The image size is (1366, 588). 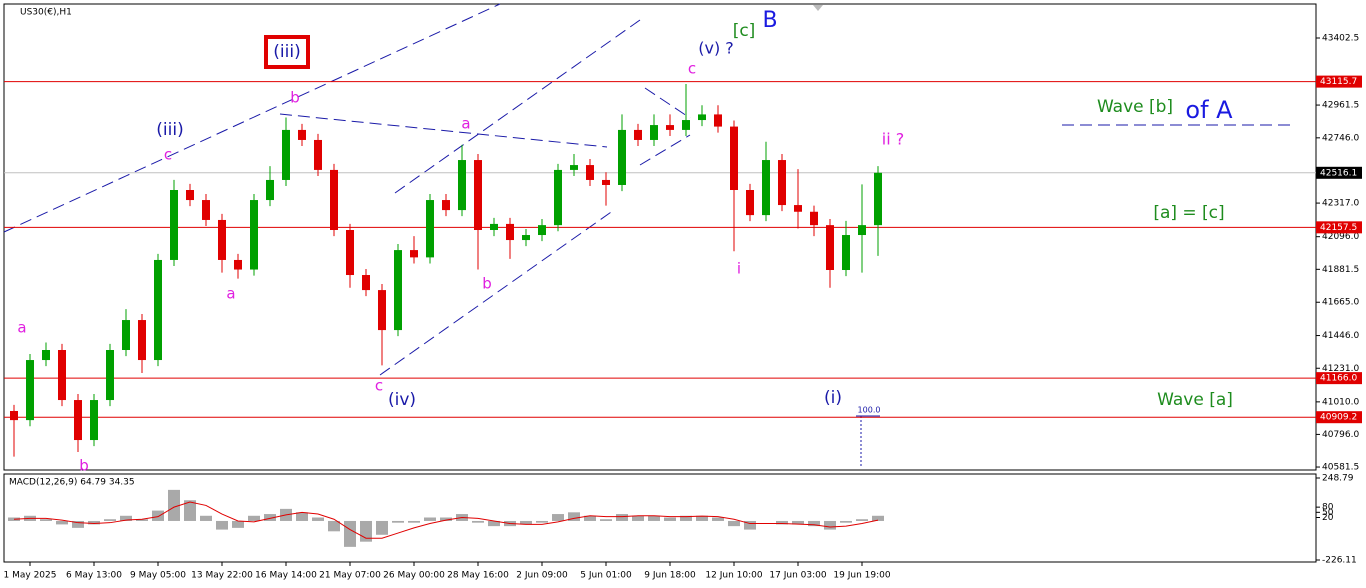 What do you see at coordinates (1340, 106) in the screenshot?
I see `y-tick-label: 42961.5` at bounding box center [1340, 106].